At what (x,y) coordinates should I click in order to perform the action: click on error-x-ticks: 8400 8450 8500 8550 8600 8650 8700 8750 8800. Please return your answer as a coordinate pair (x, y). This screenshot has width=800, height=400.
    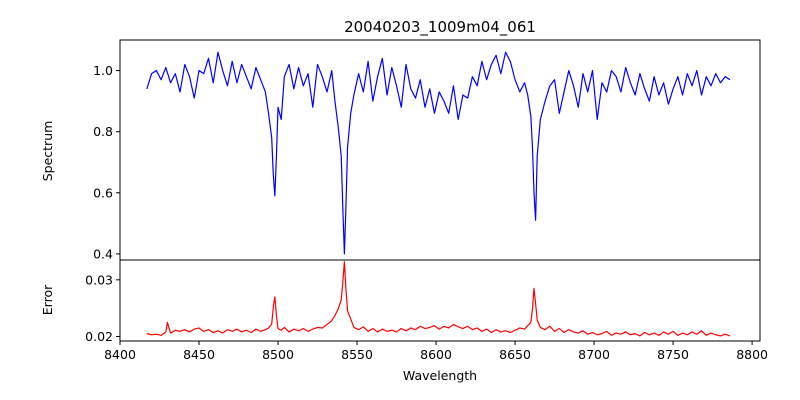
    Looking at the image, I should click on (436, 351).